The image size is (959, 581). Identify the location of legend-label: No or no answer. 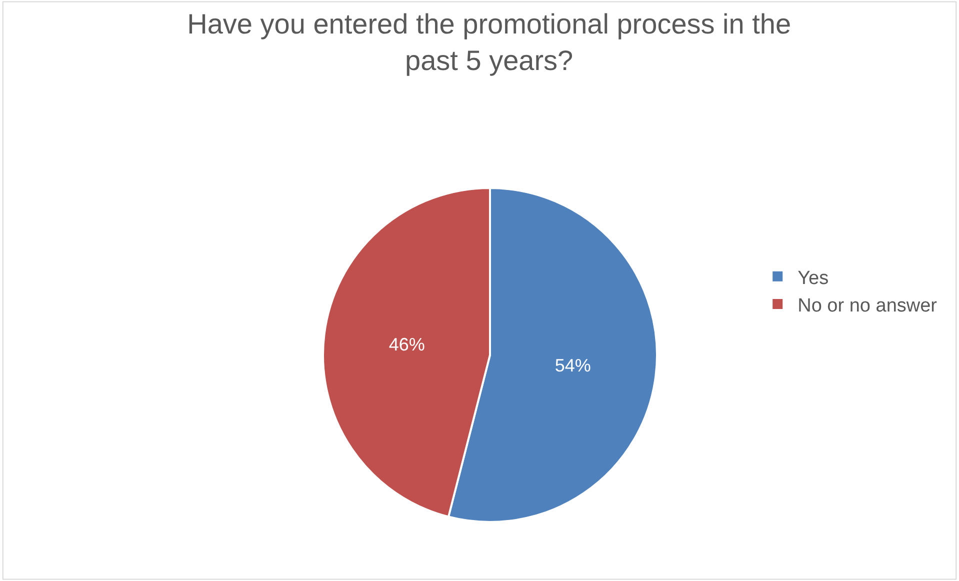
(868, 305).